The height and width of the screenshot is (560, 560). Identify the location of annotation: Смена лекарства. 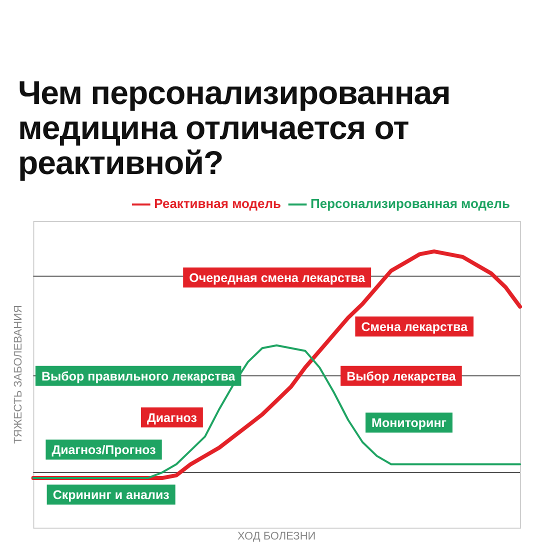
(415, 327).